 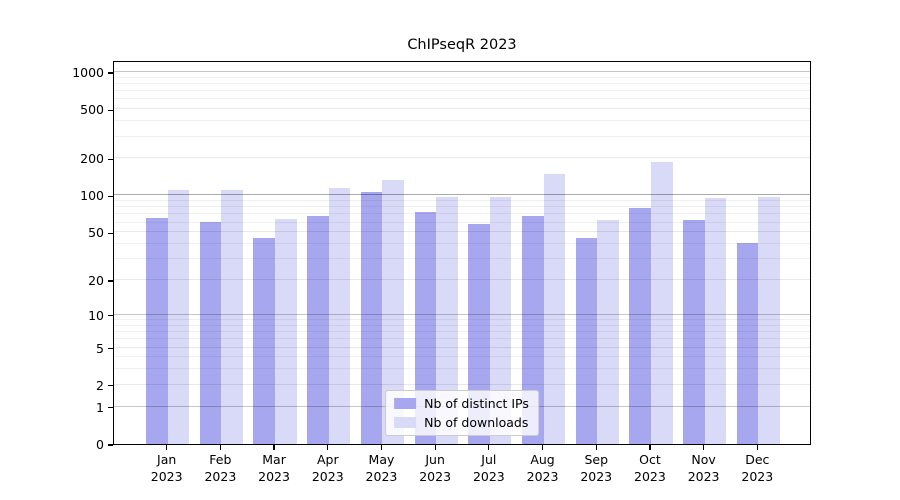 What do you see at coordinates (393, 311) in the screenshot?
I see `bar-downloads-may` at bounding box center [393, 311].